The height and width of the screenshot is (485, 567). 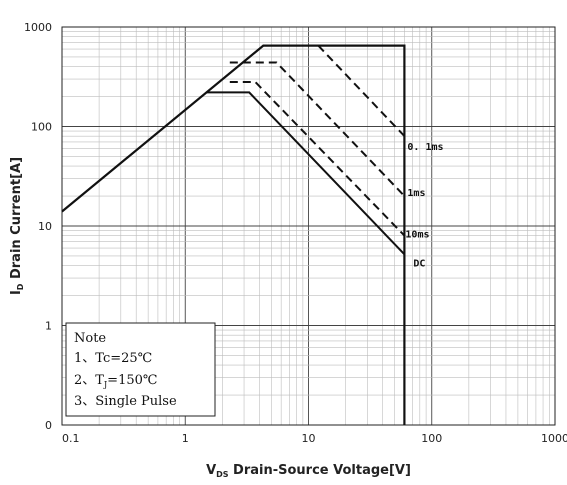 I want to click on note-item-2: 2、TJ=150℃, so click(x=115, y=381).